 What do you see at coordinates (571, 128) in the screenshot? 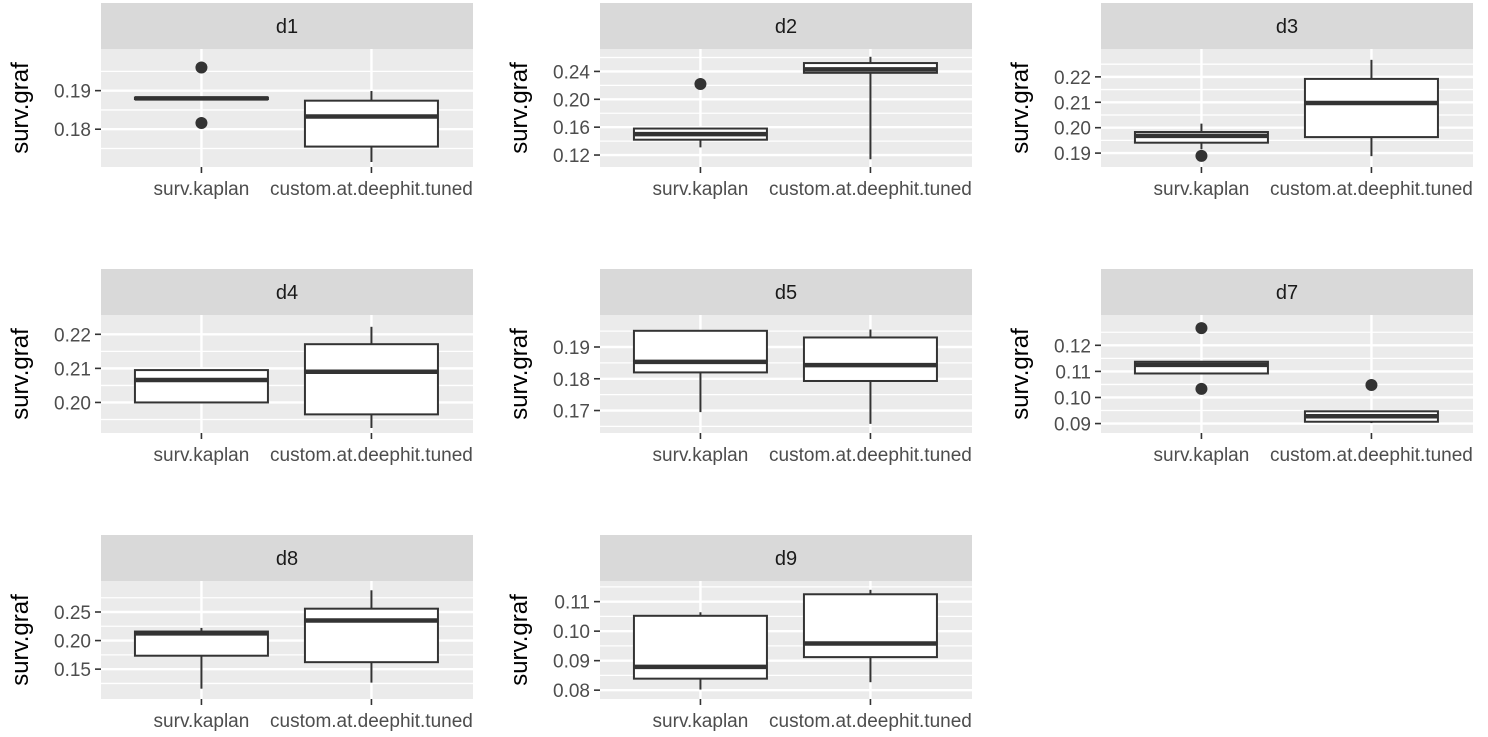
I see `y-tick-label: 0.16` at bounding box center [571, 128].